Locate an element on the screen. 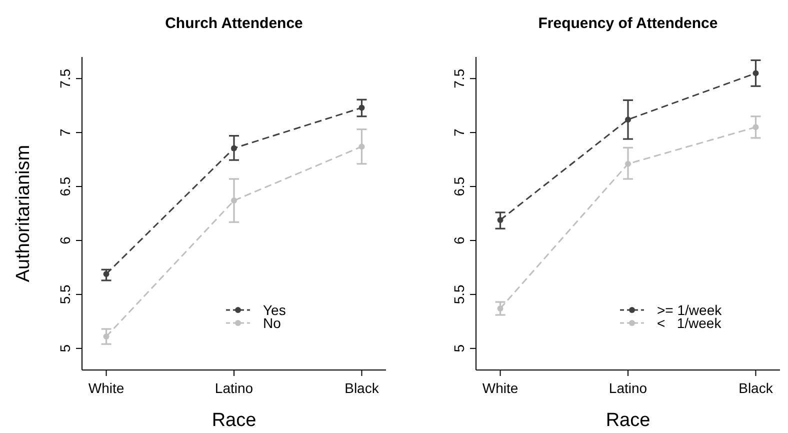  chart-title: Frequency of Attendence is located at coordinates (628, 23).